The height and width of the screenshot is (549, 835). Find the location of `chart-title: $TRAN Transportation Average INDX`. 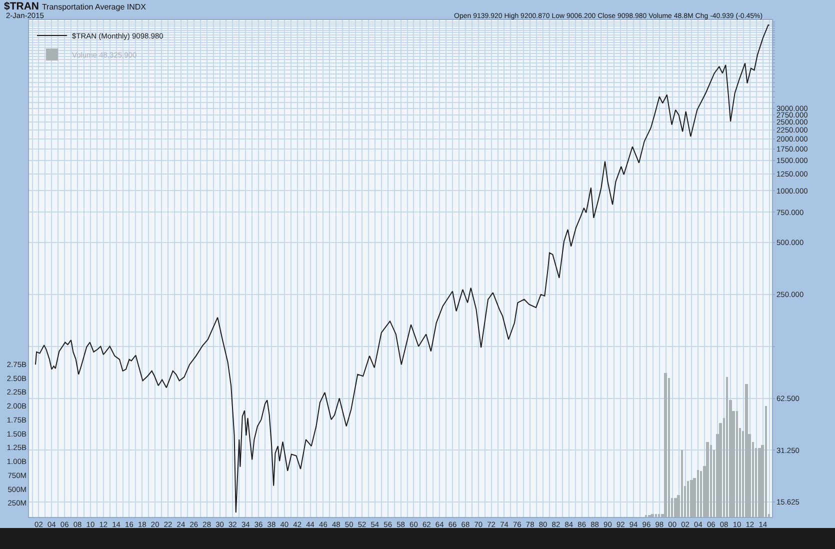

chart-title: $TRAN Transportation Average INDX is located at coordinates (75, 6).